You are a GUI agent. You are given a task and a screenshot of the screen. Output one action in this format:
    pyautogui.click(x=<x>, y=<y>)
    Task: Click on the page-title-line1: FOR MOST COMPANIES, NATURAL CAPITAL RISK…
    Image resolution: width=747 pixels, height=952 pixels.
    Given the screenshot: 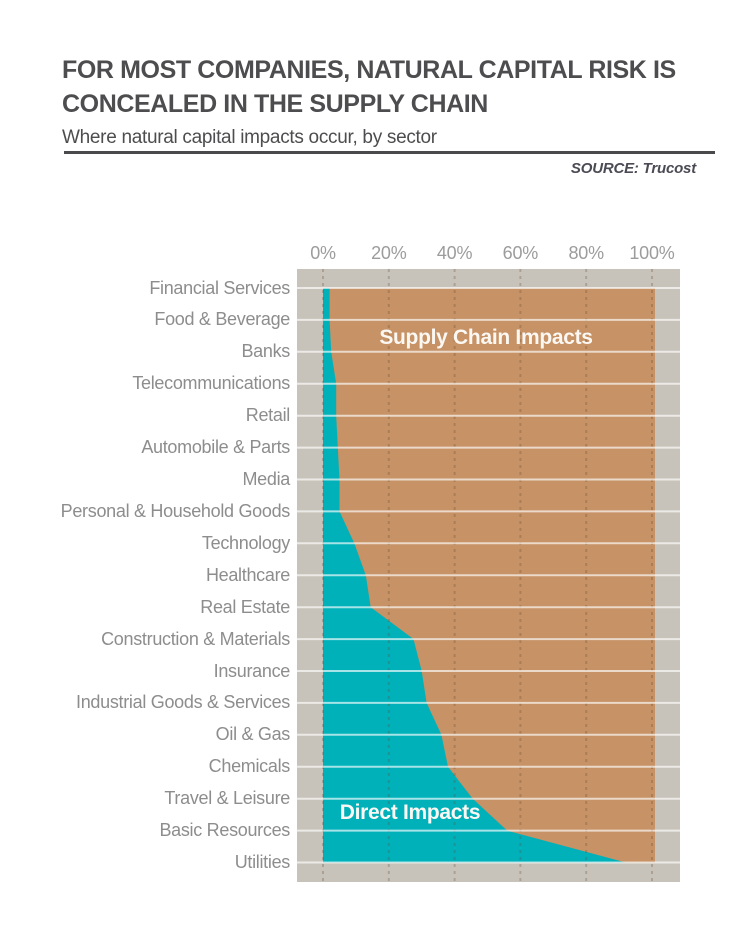 What is the action you would take?
    pyautogui.click(x=369, y=70)
    